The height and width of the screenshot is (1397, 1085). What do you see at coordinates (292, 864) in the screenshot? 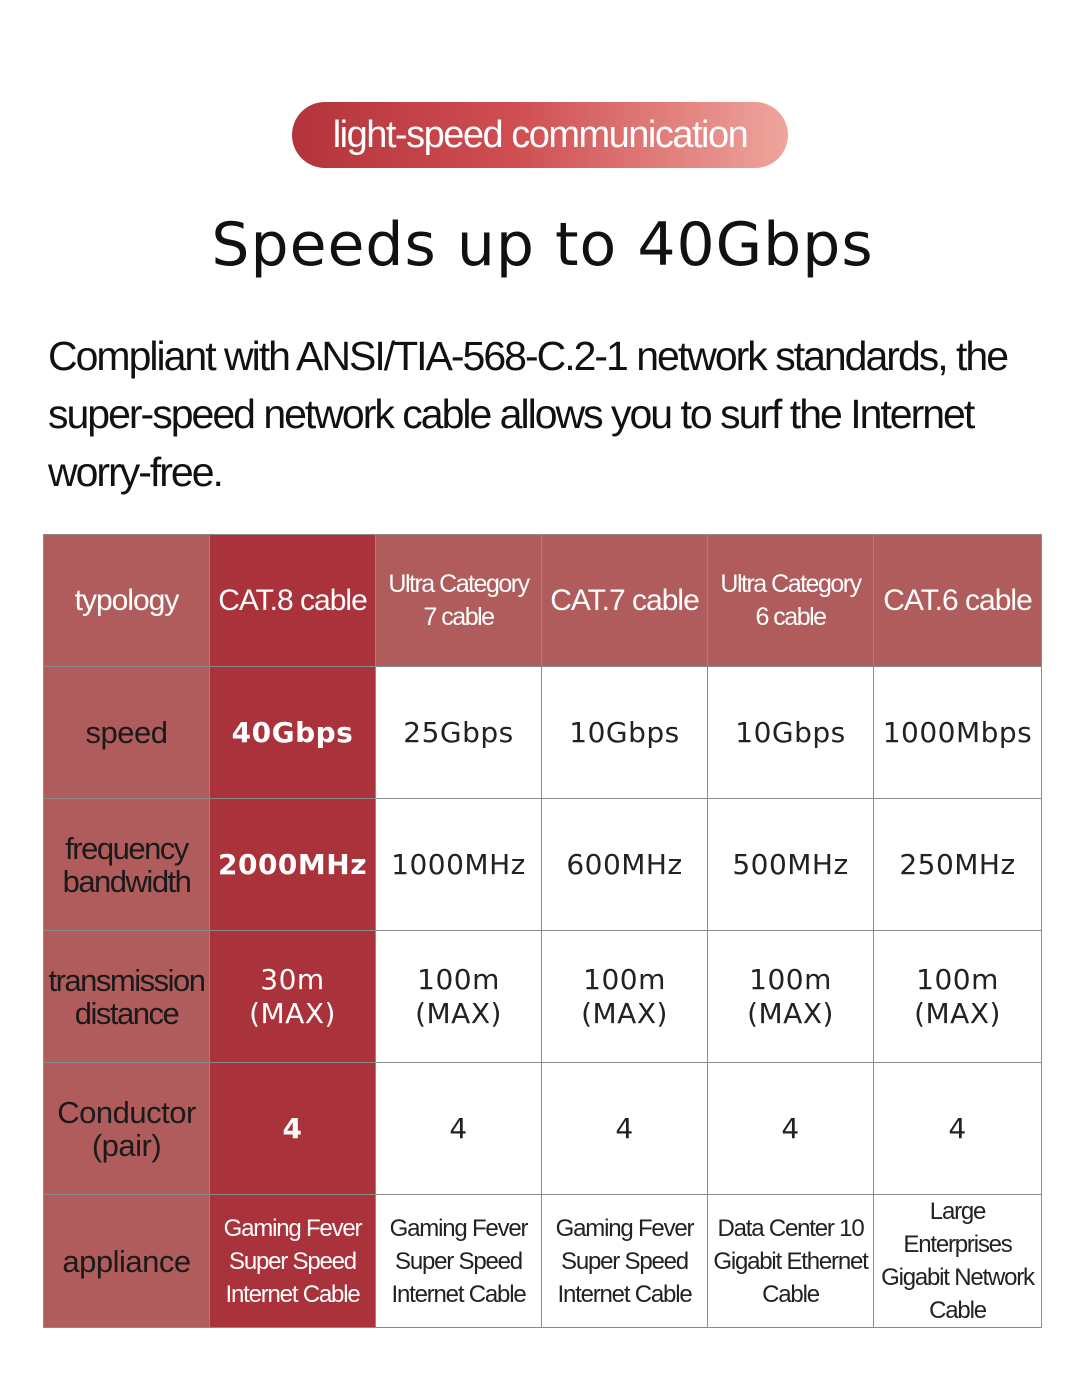
I see `table-cell: 2000MHz` at bounding box center [292, 864].